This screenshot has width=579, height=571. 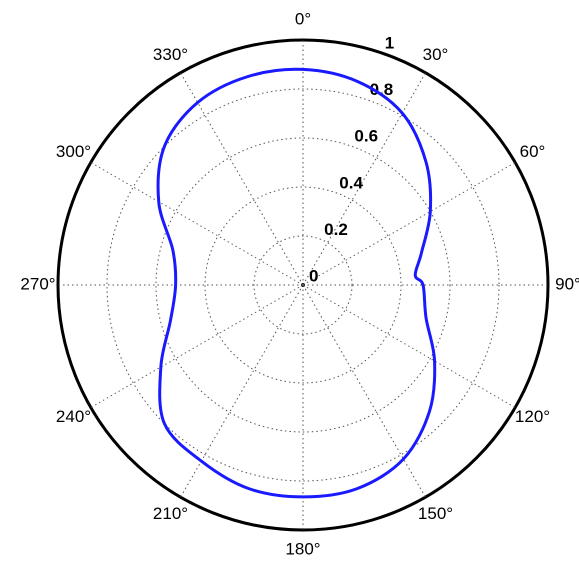 I want to click on radial-tick-label: 1, so click(x=389, y=42).